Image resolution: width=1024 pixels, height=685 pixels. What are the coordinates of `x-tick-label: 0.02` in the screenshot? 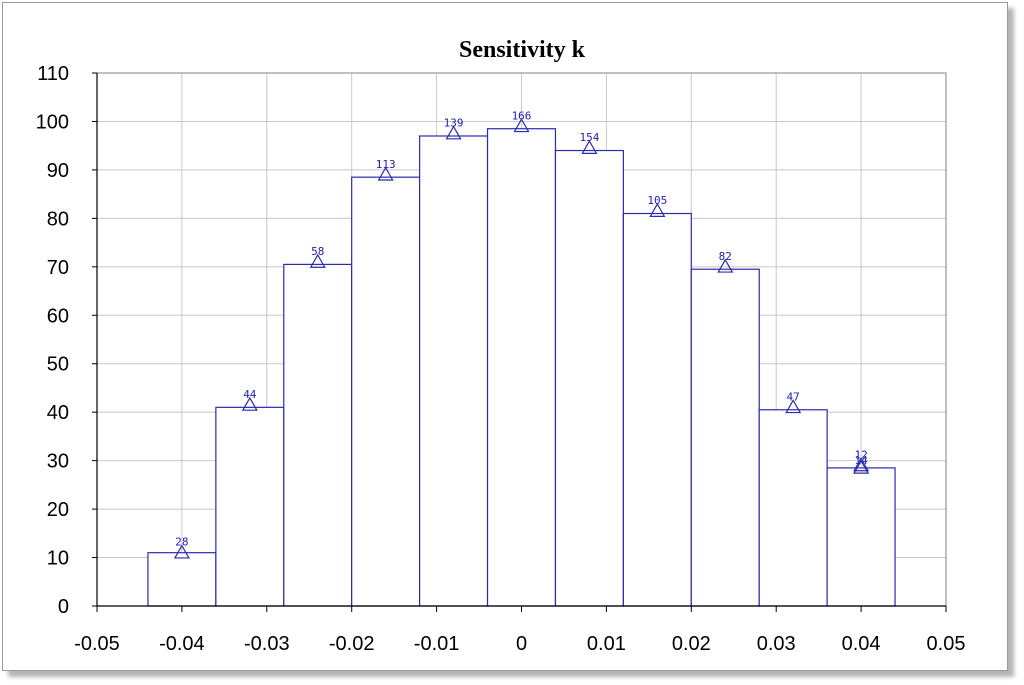 It's located at (691, 644).